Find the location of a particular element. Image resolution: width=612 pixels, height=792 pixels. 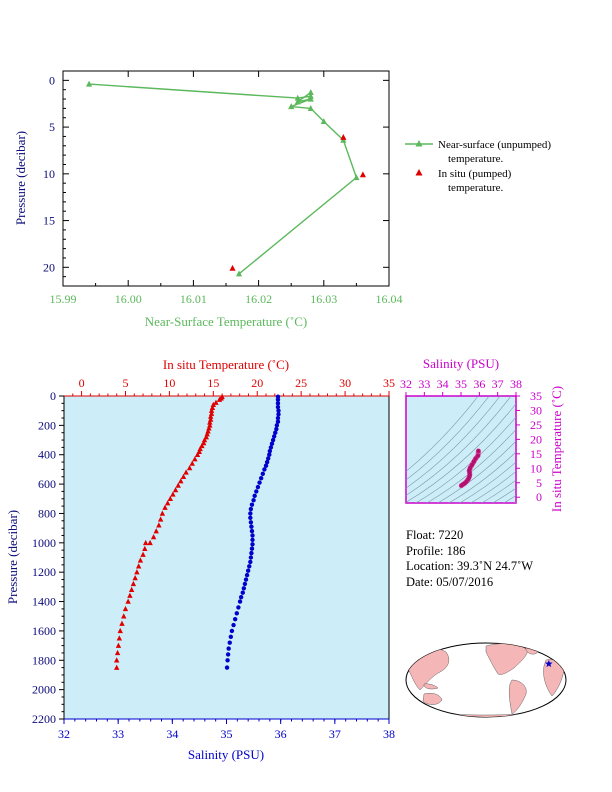

temperature-tick-label: 25 is located at coordinates (301, 383).